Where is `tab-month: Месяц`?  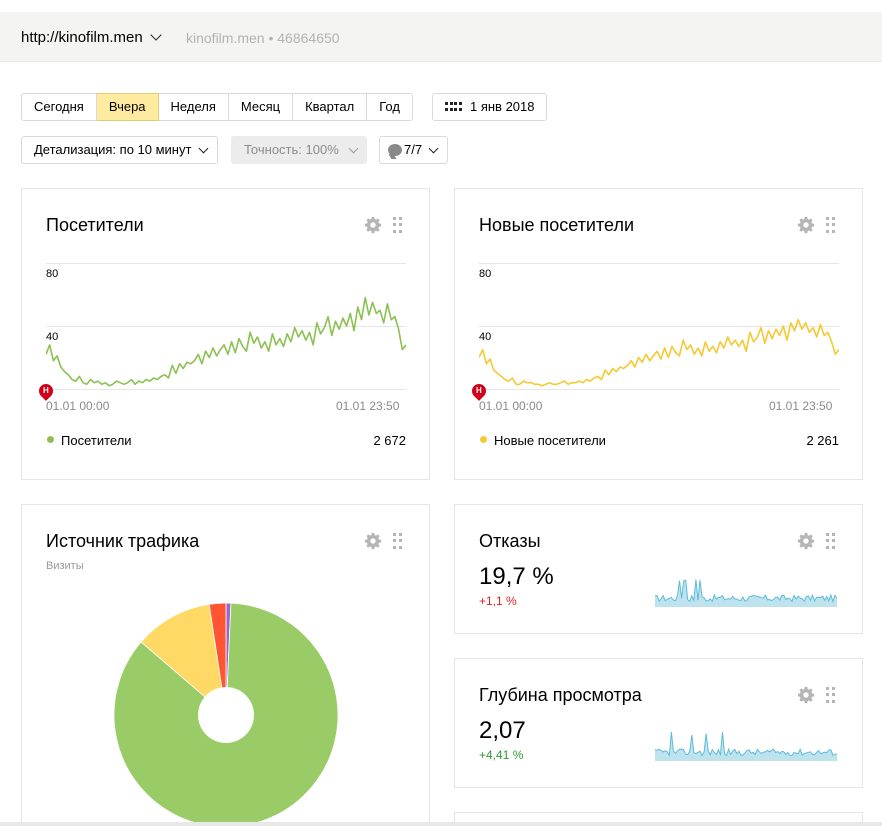 tab-month: Месяц is located at coordinates (261, 107).